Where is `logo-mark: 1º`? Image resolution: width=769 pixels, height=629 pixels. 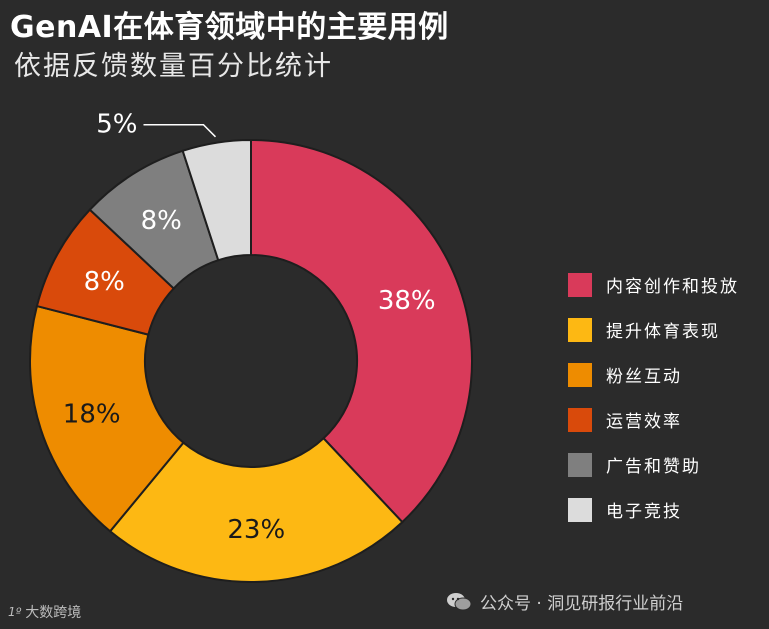 logo-mark: 1º is located at coordinates (15, 612).